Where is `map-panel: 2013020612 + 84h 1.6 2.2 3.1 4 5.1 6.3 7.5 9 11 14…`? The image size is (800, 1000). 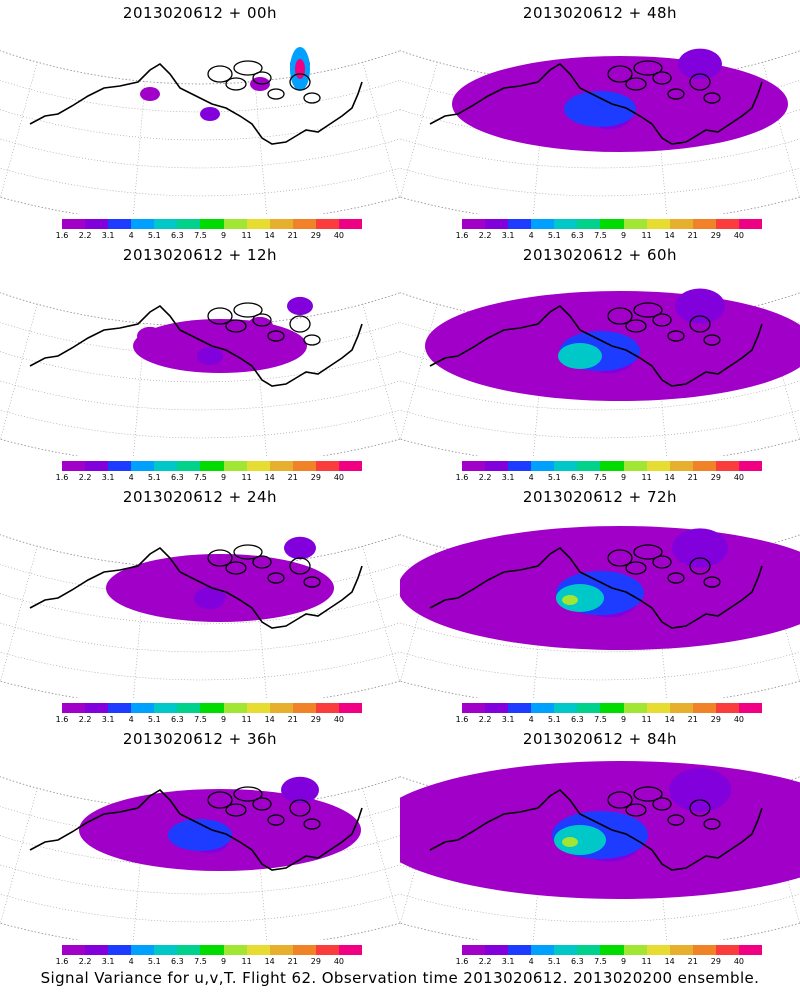
map-panel: 2013020612 + 84h 1.6 2.2 3.1 4 5.1 6.3 7.5 9 11 14… is located at coordinates (600, 847).